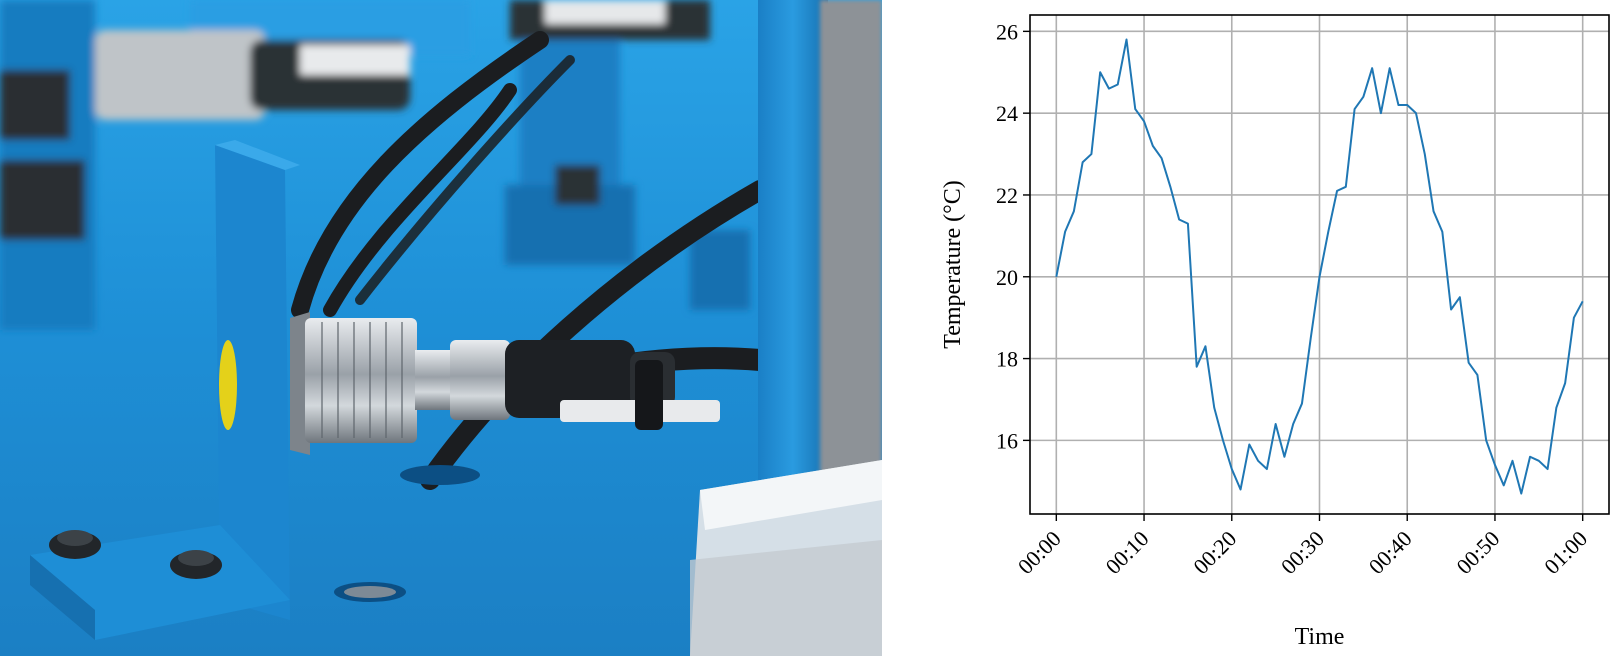 The height and width of the screenshot is (656, 1621). I want to click on x-tick-label: 00:30, so click(1302, 552).